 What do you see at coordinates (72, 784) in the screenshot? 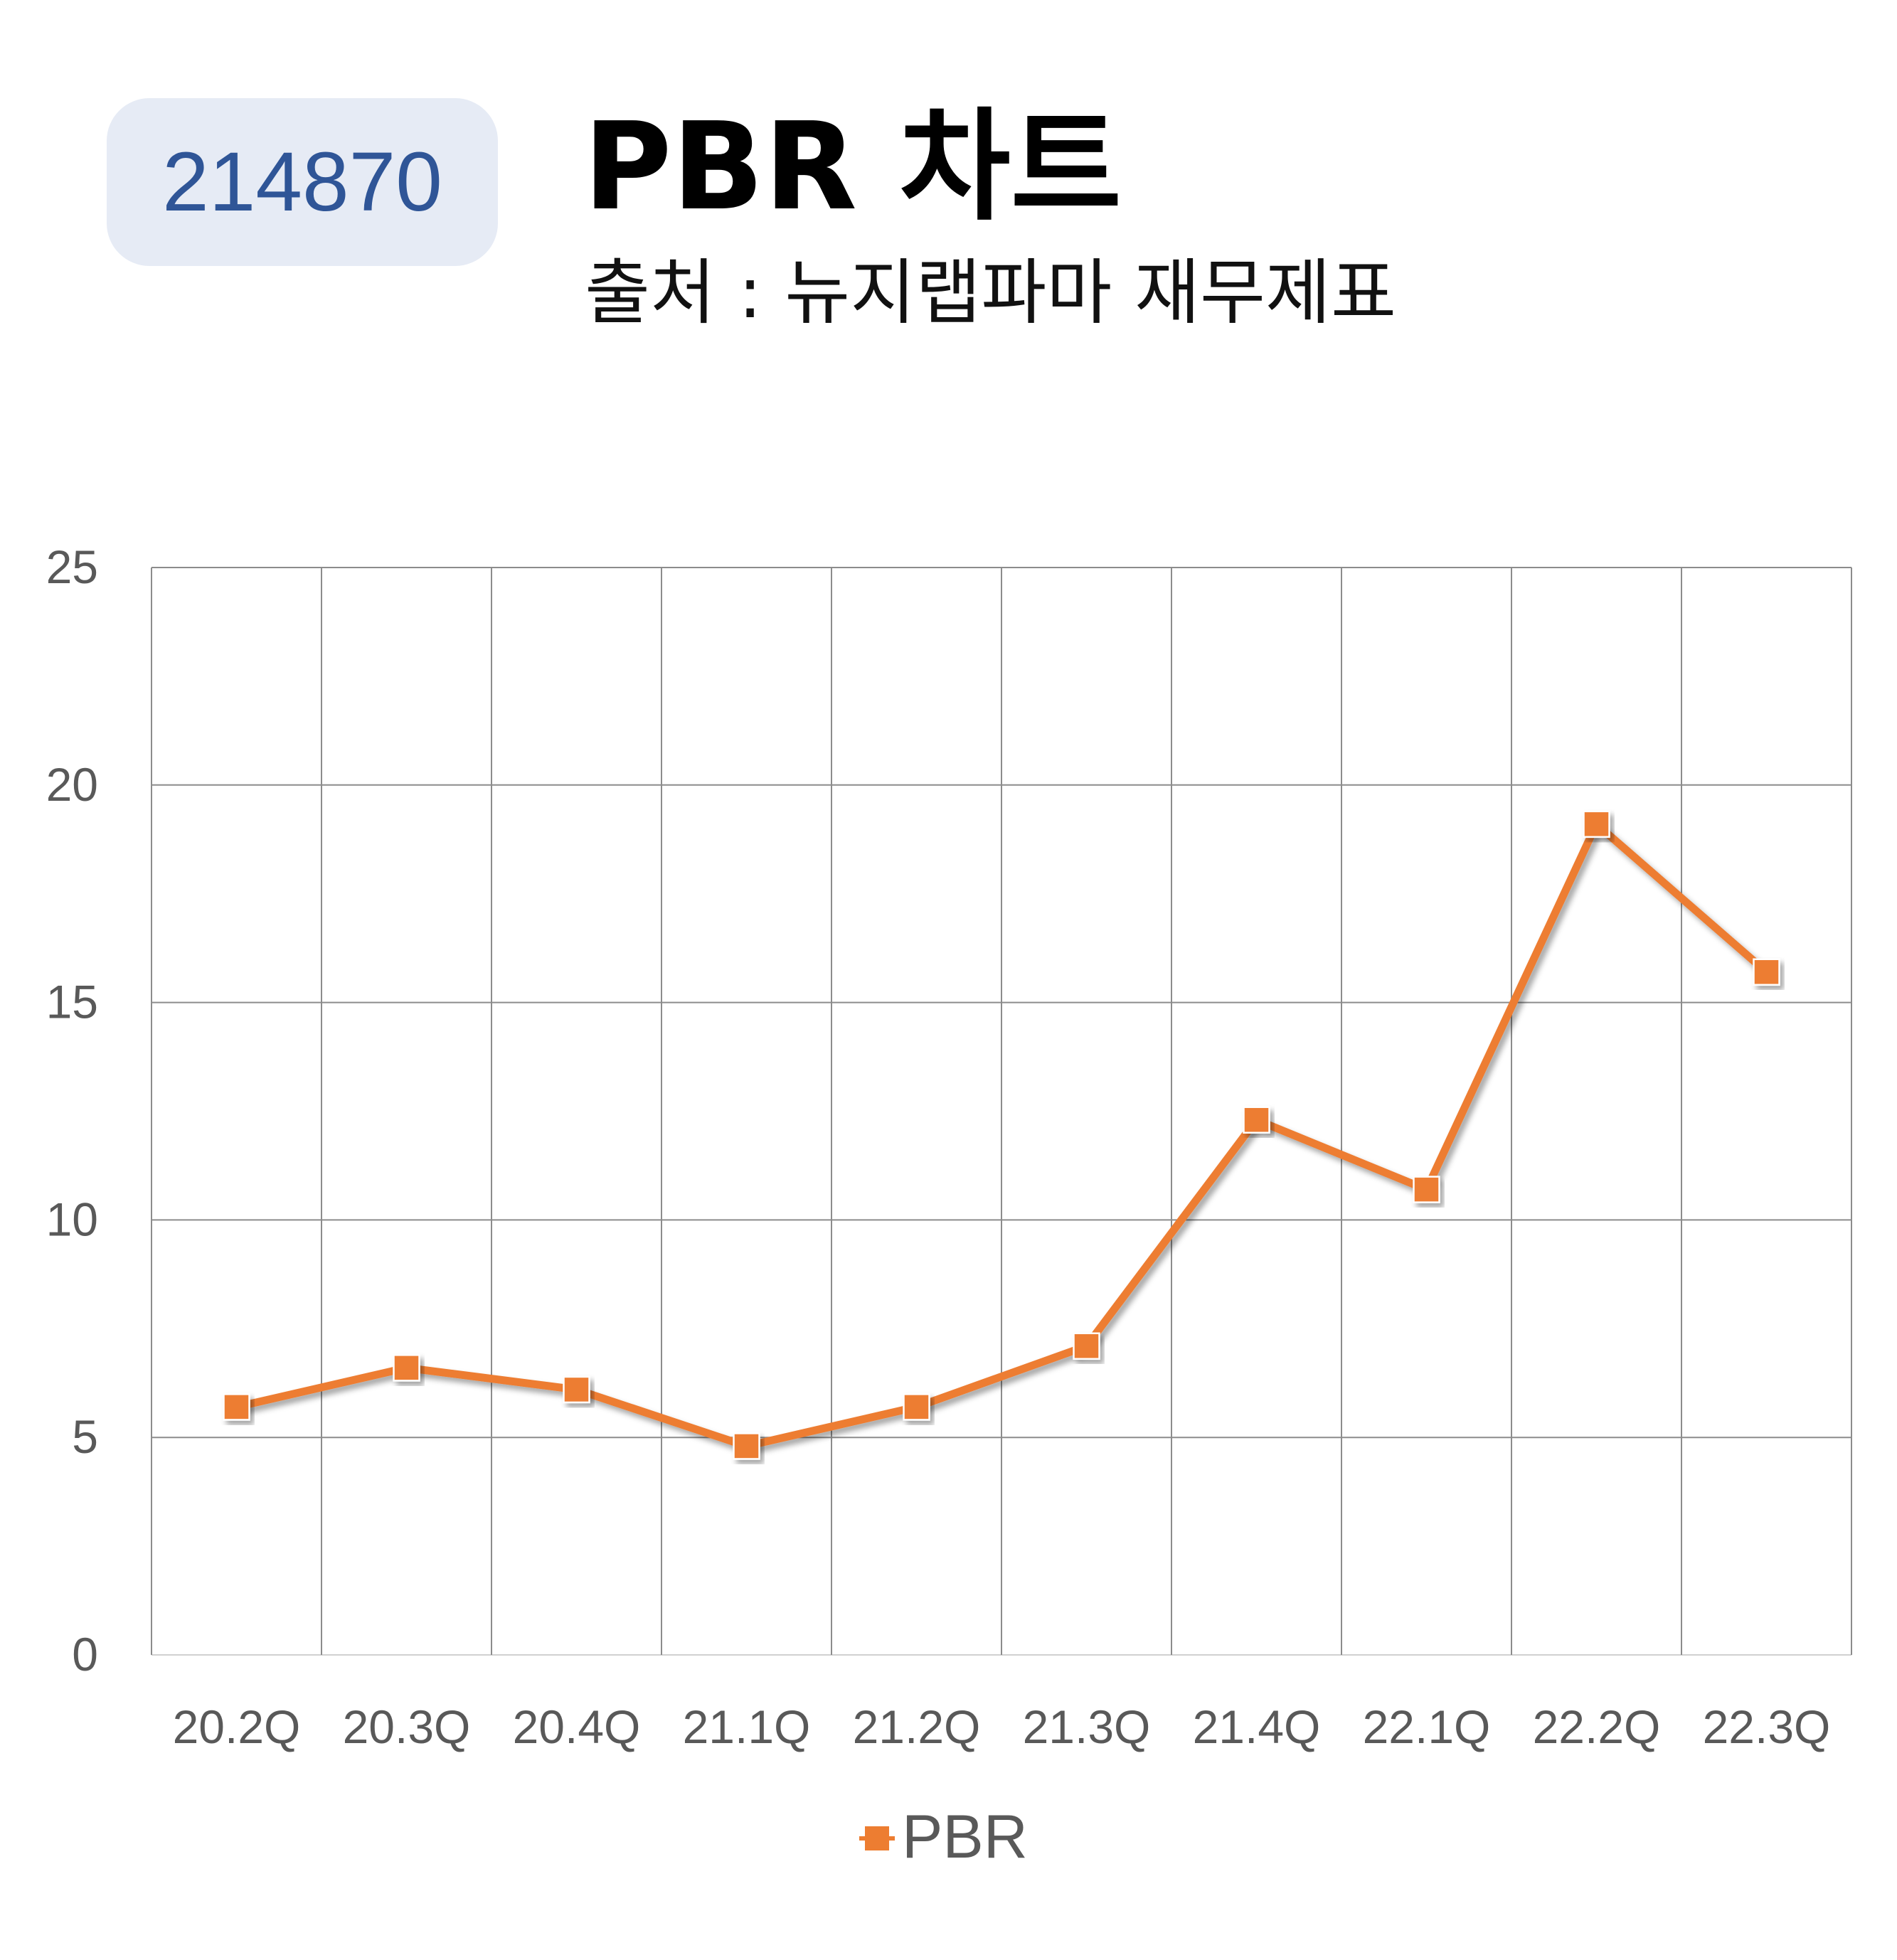
I see `y-tick-label: 20` at bounding box center [72, 784].